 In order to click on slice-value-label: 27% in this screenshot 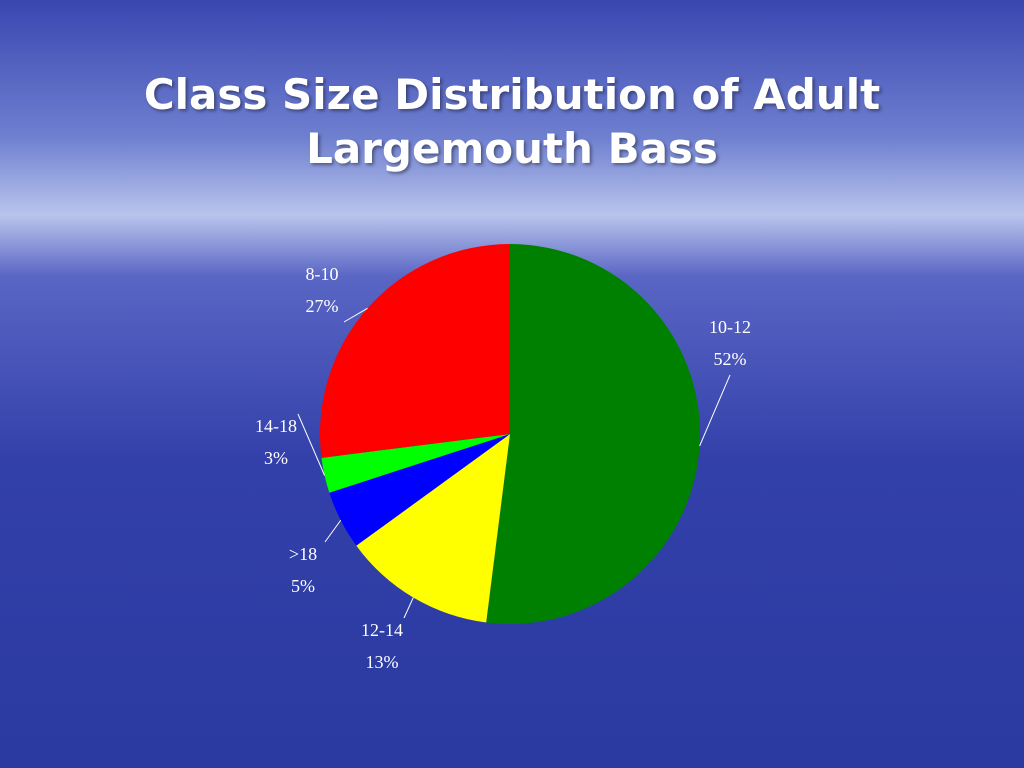, I will do `click(322, 306)`.